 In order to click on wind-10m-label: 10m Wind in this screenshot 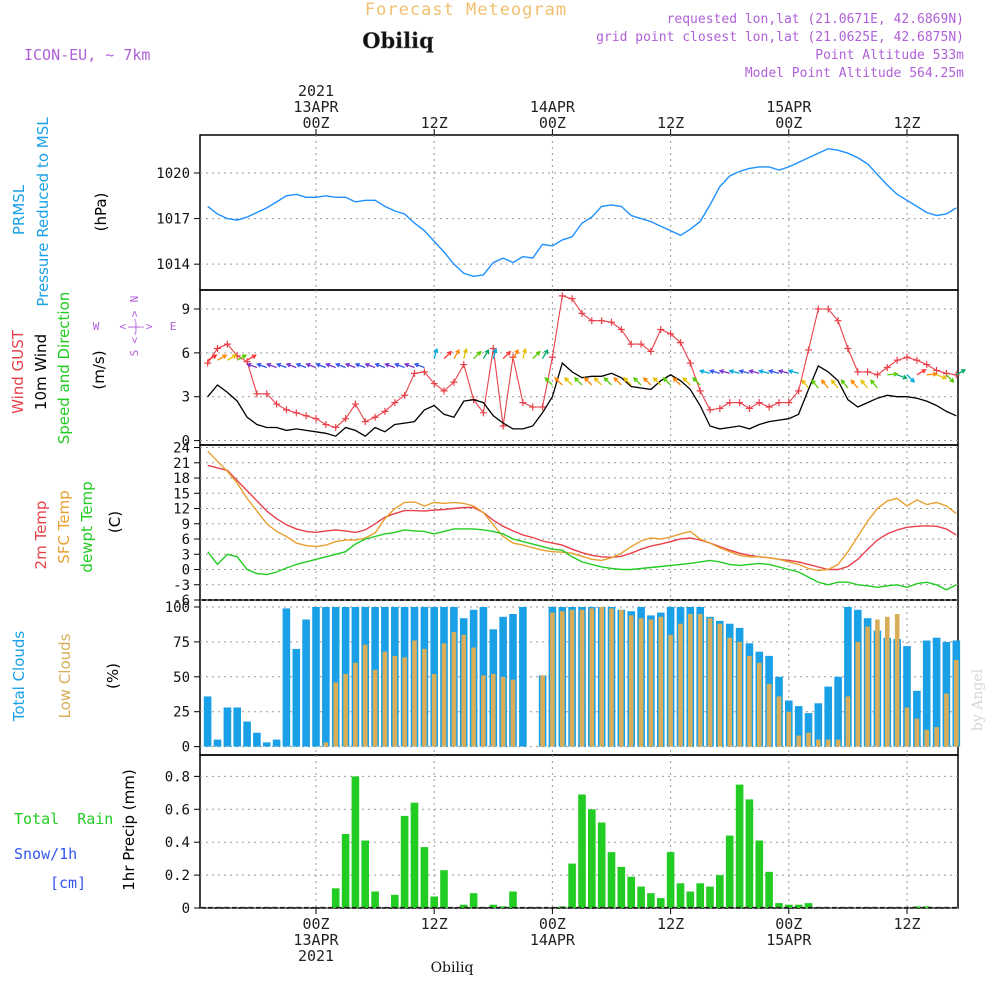, I will do `click(41, 372)`.